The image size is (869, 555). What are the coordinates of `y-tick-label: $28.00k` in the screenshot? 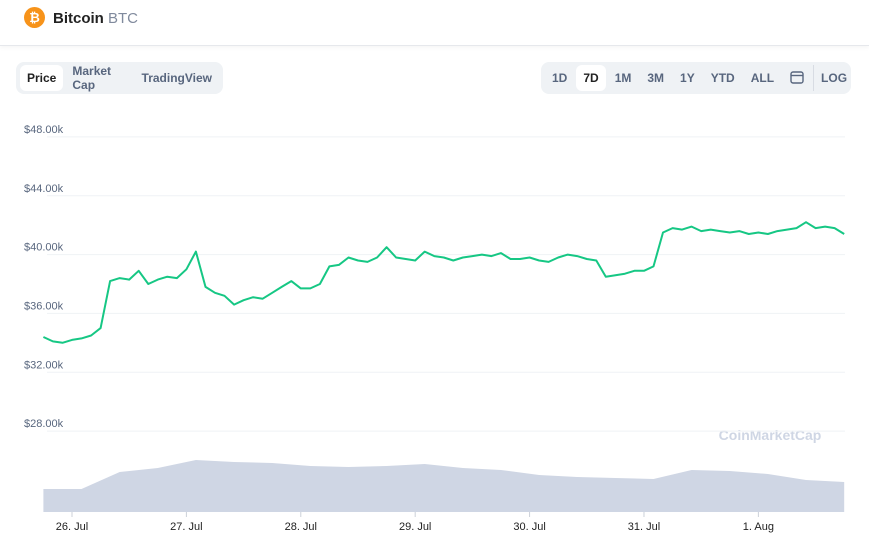 It's located at (44, 424).